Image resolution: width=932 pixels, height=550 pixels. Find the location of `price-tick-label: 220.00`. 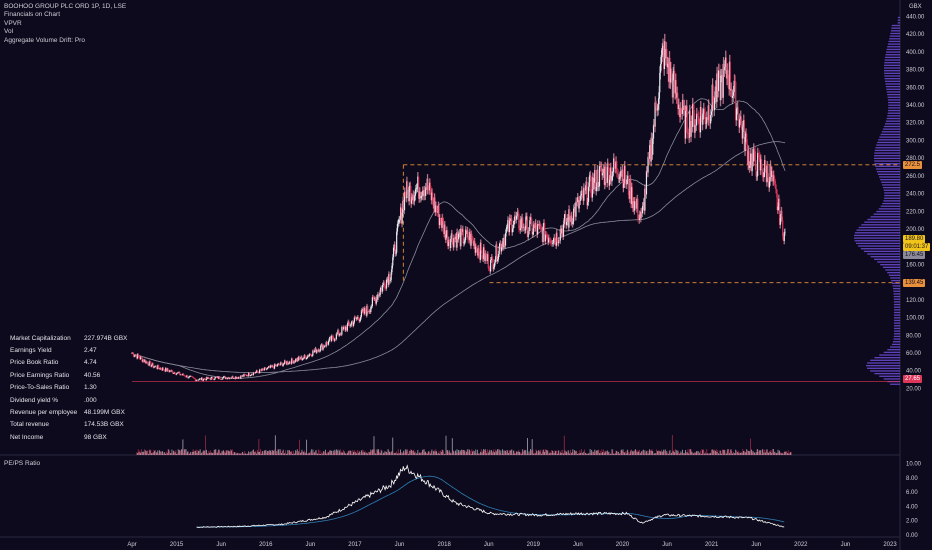

price-tick-label: 220.00 is located at coordinates (915, 212).